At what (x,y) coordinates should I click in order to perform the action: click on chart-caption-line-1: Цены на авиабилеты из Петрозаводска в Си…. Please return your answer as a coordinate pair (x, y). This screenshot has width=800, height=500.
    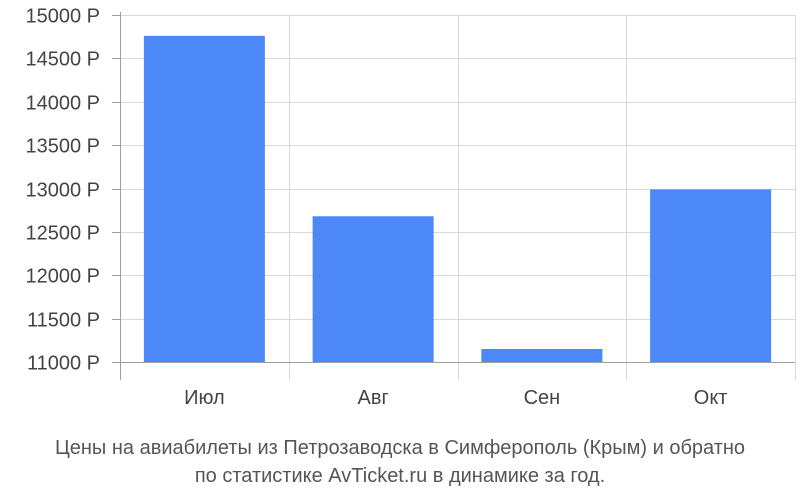
    Looking at the image, I should click on (400, 448).